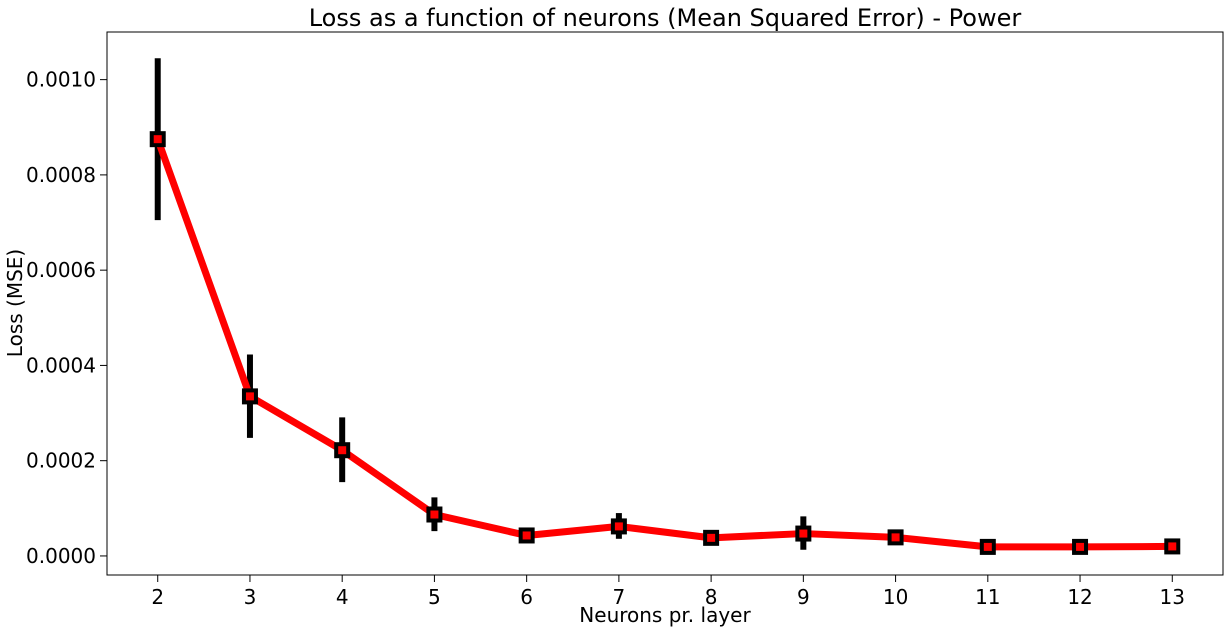 Image resolution: width=1230 pixels, height=631 pixels. What do you see at coordinates (987, 597) in the screenshot?
I see `x-tick-label: 11` at bounding box center [987, 597].